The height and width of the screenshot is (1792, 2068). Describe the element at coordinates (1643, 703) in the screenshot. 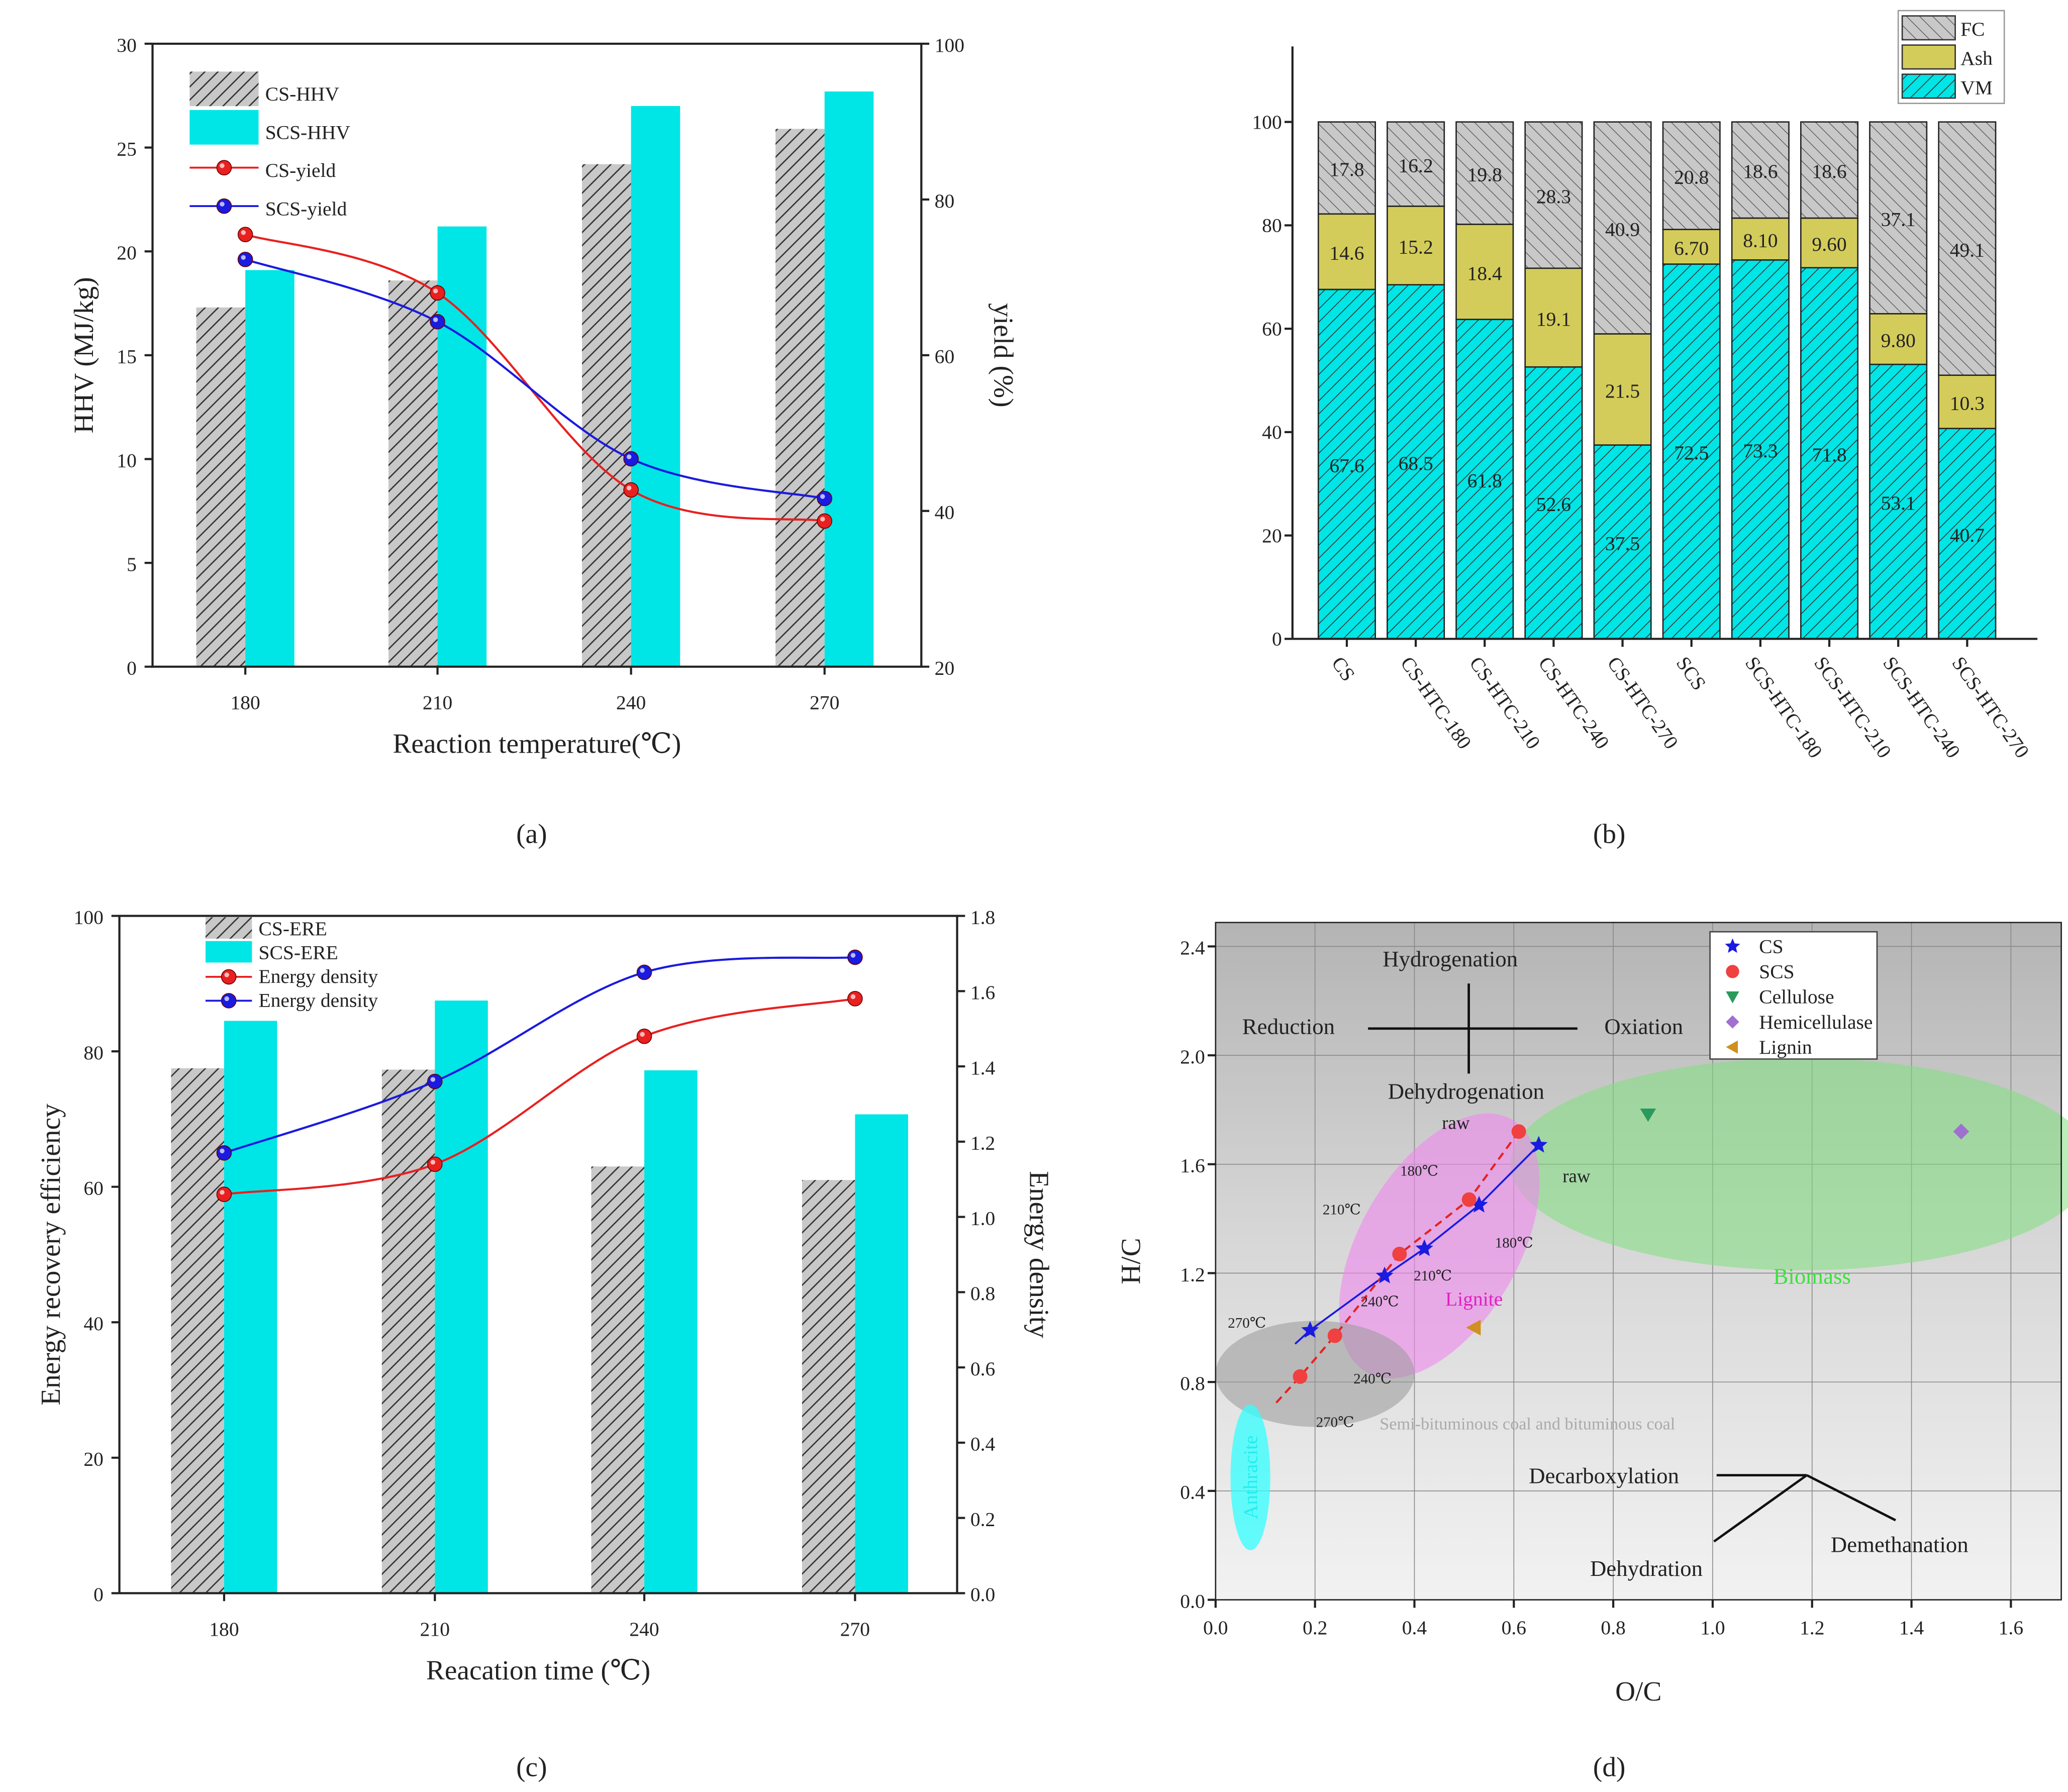

I see `x-tick-label: CS-HTC-270` at that location.